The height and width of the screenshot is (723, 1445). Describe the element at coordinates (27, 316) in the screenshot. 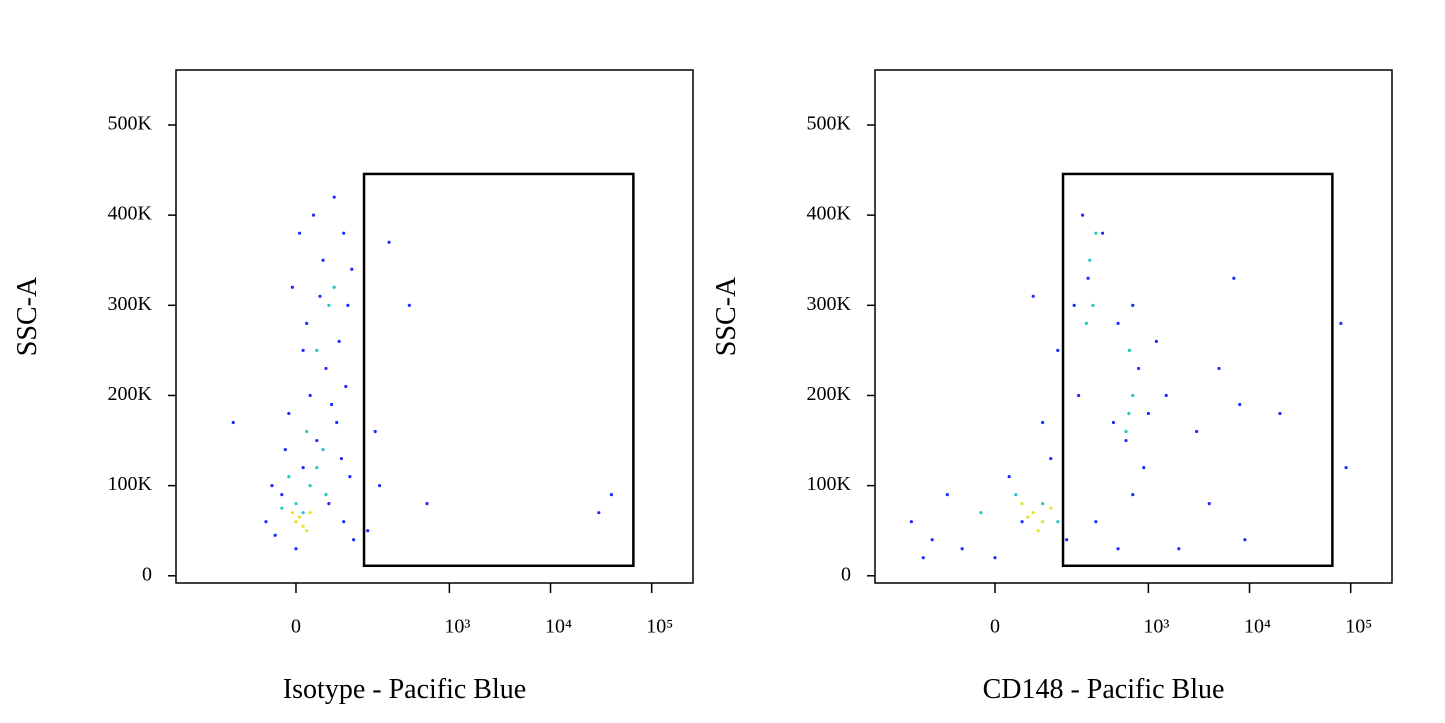

I see `y-axis-label: SSC-A` at that location.